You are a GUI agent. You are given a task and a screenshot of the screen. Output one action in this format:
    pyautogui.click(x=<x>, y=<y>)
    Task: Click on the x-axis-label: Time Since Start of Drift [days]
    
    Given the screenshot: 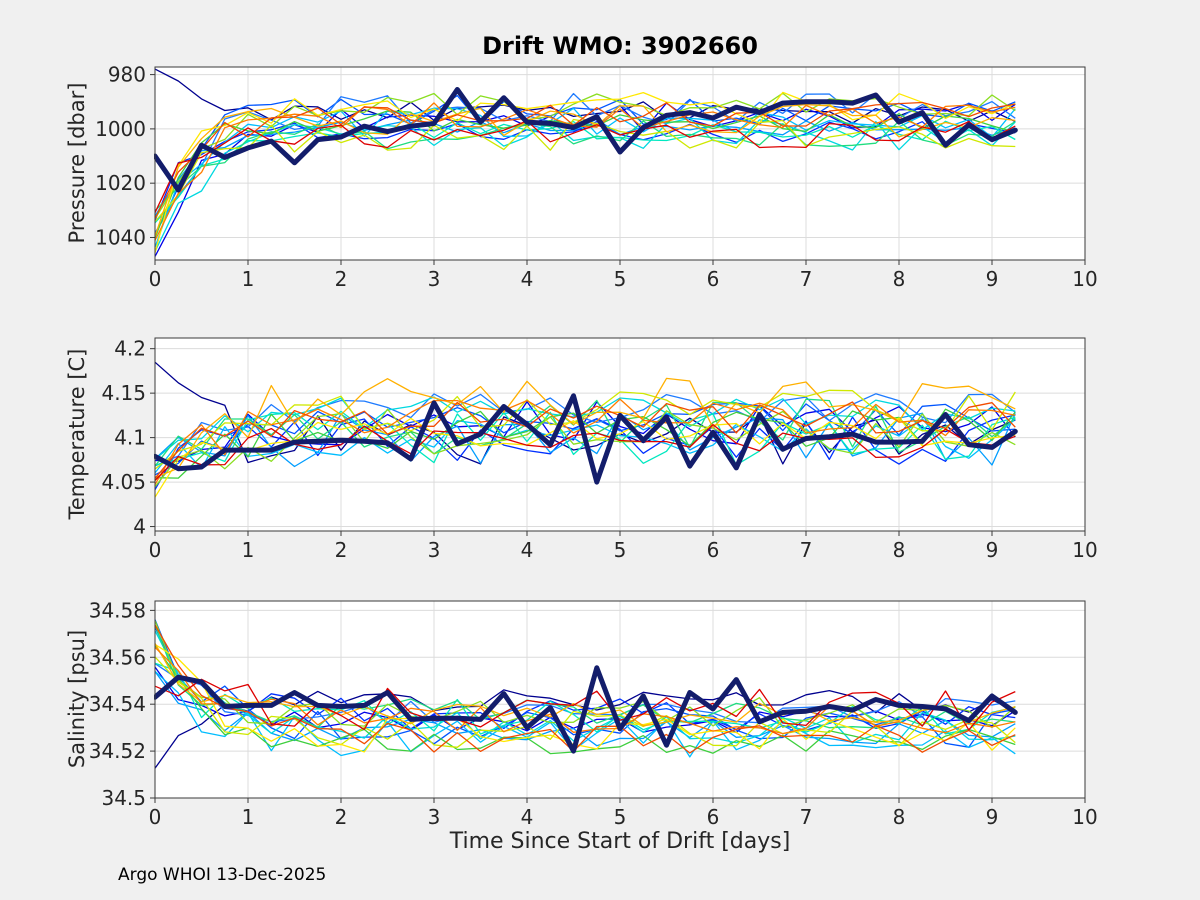 What is the action you would take?
    pyautogui.click(x=620, y=841)
    